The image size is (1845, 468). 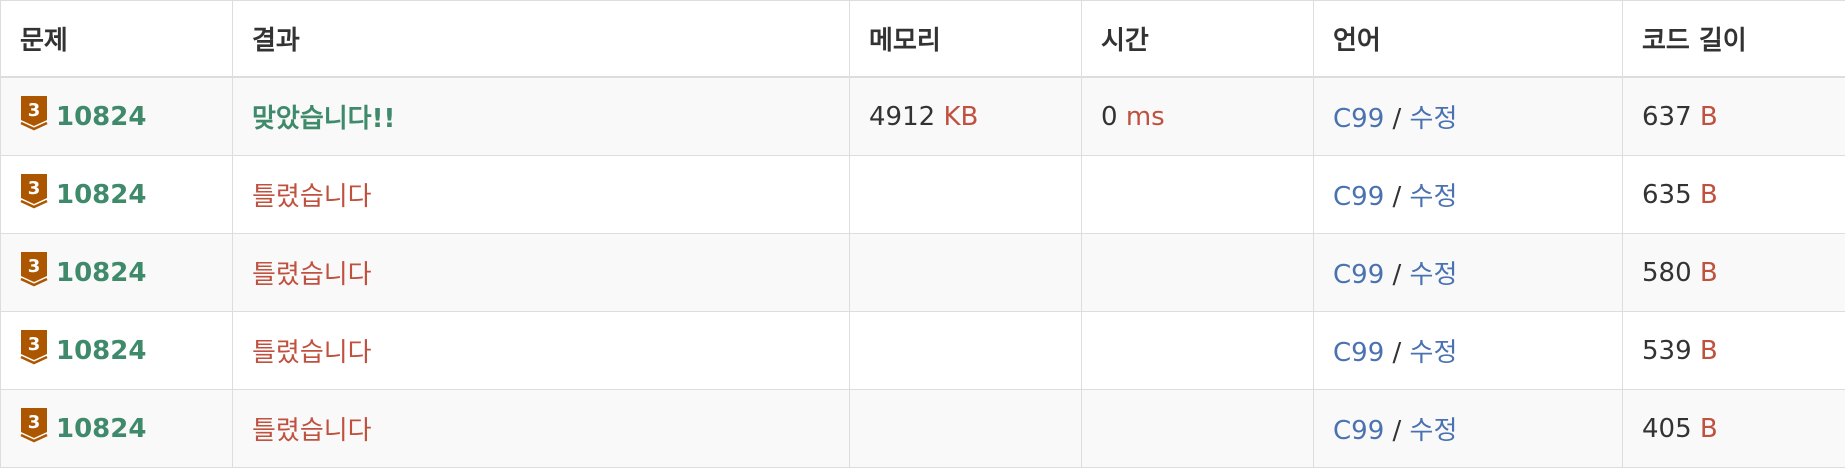 I want to click on code-length-cell: 635 B, so click(x=1733, y=194).